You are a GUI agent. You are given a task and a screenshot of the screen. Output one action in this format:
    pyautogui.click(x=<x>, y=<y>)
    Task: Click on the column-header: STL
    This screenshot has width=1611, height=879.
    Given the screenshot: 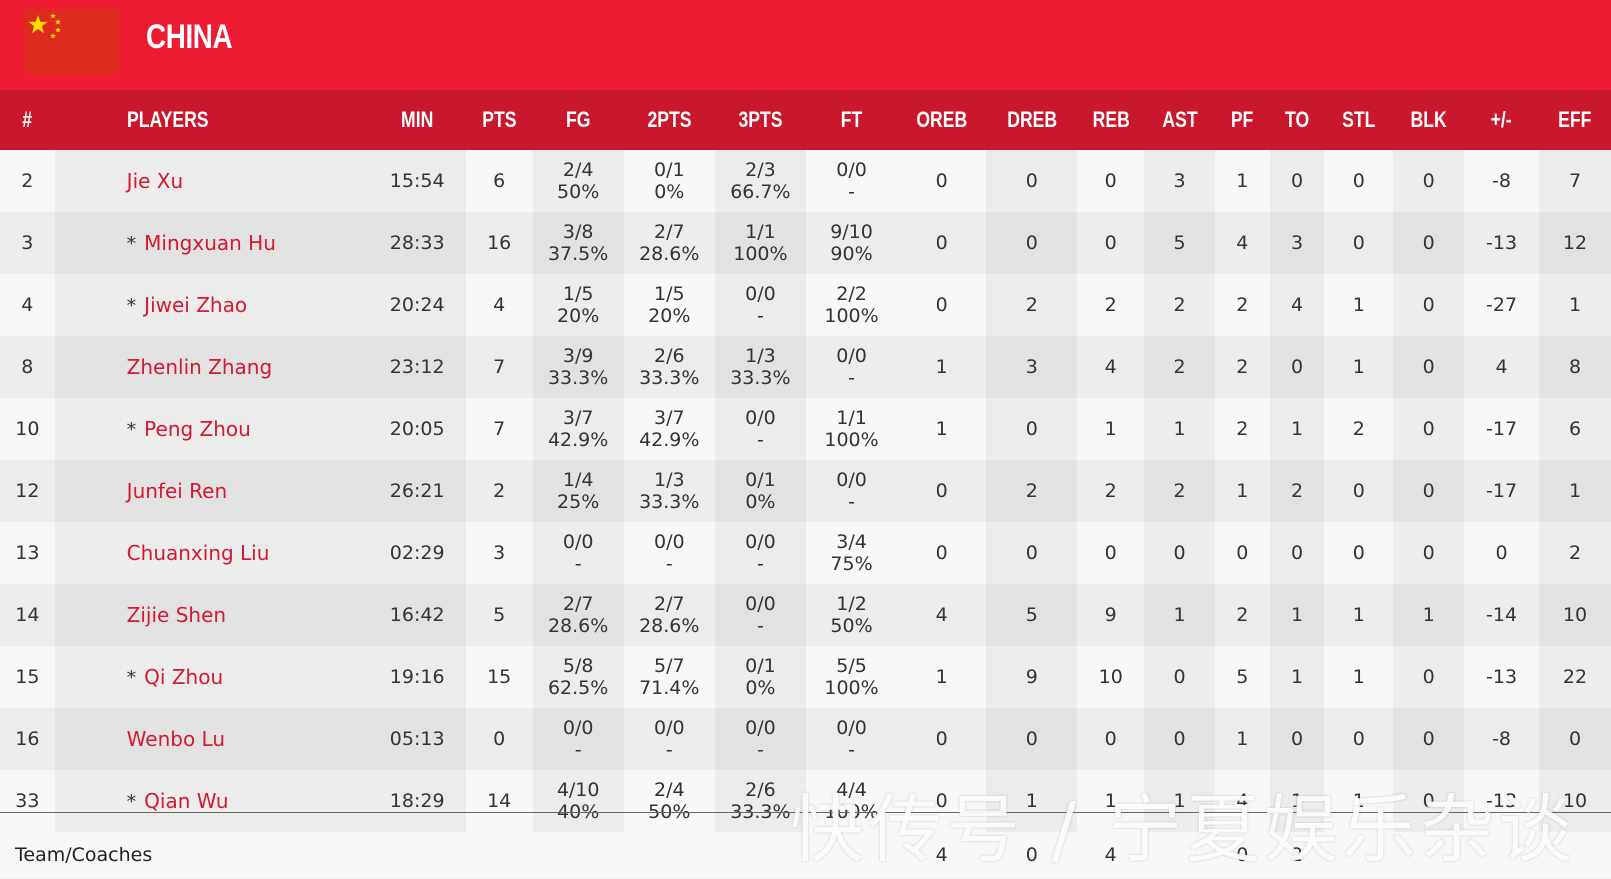 What is the action you would take?
    pyautogui.click(x=1359, y=120)
    